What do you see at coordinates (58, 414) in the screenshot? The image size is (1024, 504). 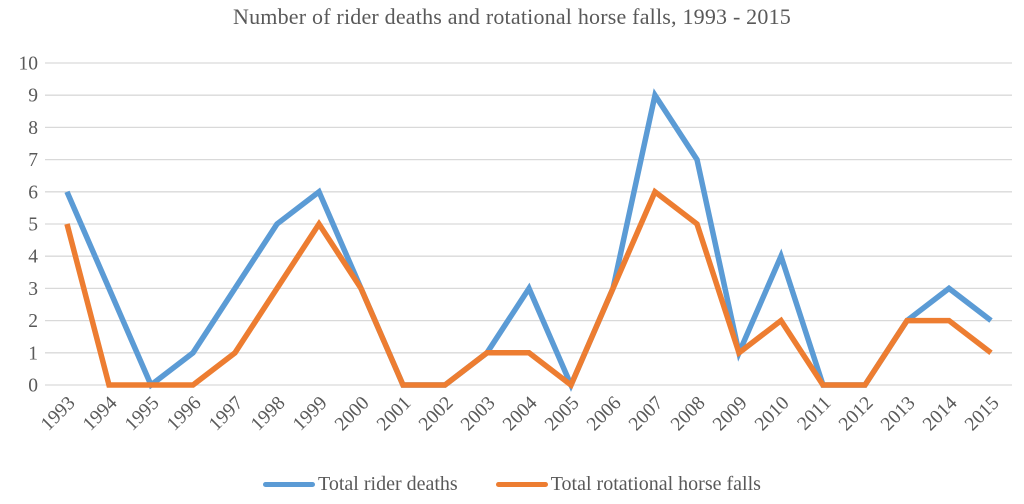 I see `x-tick-label-1993: 1993` at bounding box center [58, 414].